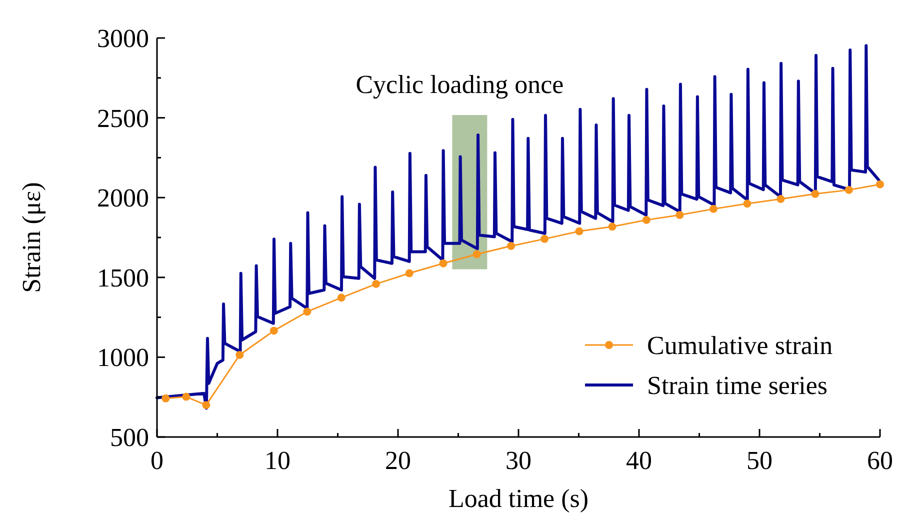 This screenshot has height=525, width=909. Describe the element at coordinates (123, 277) in the screenshot. I see `y-tick-label: 1500` at that location.